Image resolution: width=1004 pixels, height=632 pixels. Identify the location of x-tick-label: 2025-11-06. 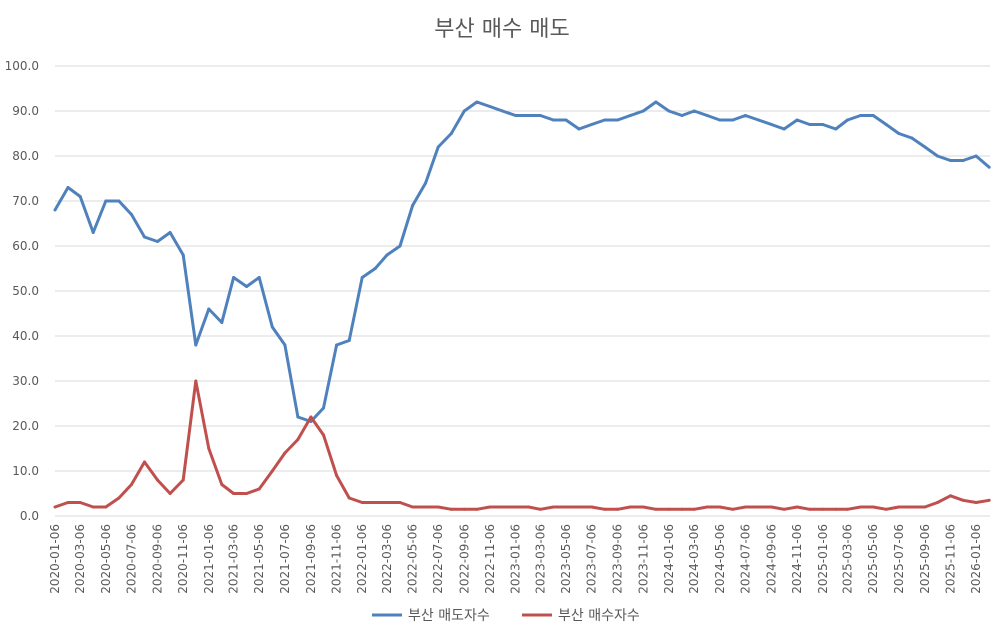
(951, 559).